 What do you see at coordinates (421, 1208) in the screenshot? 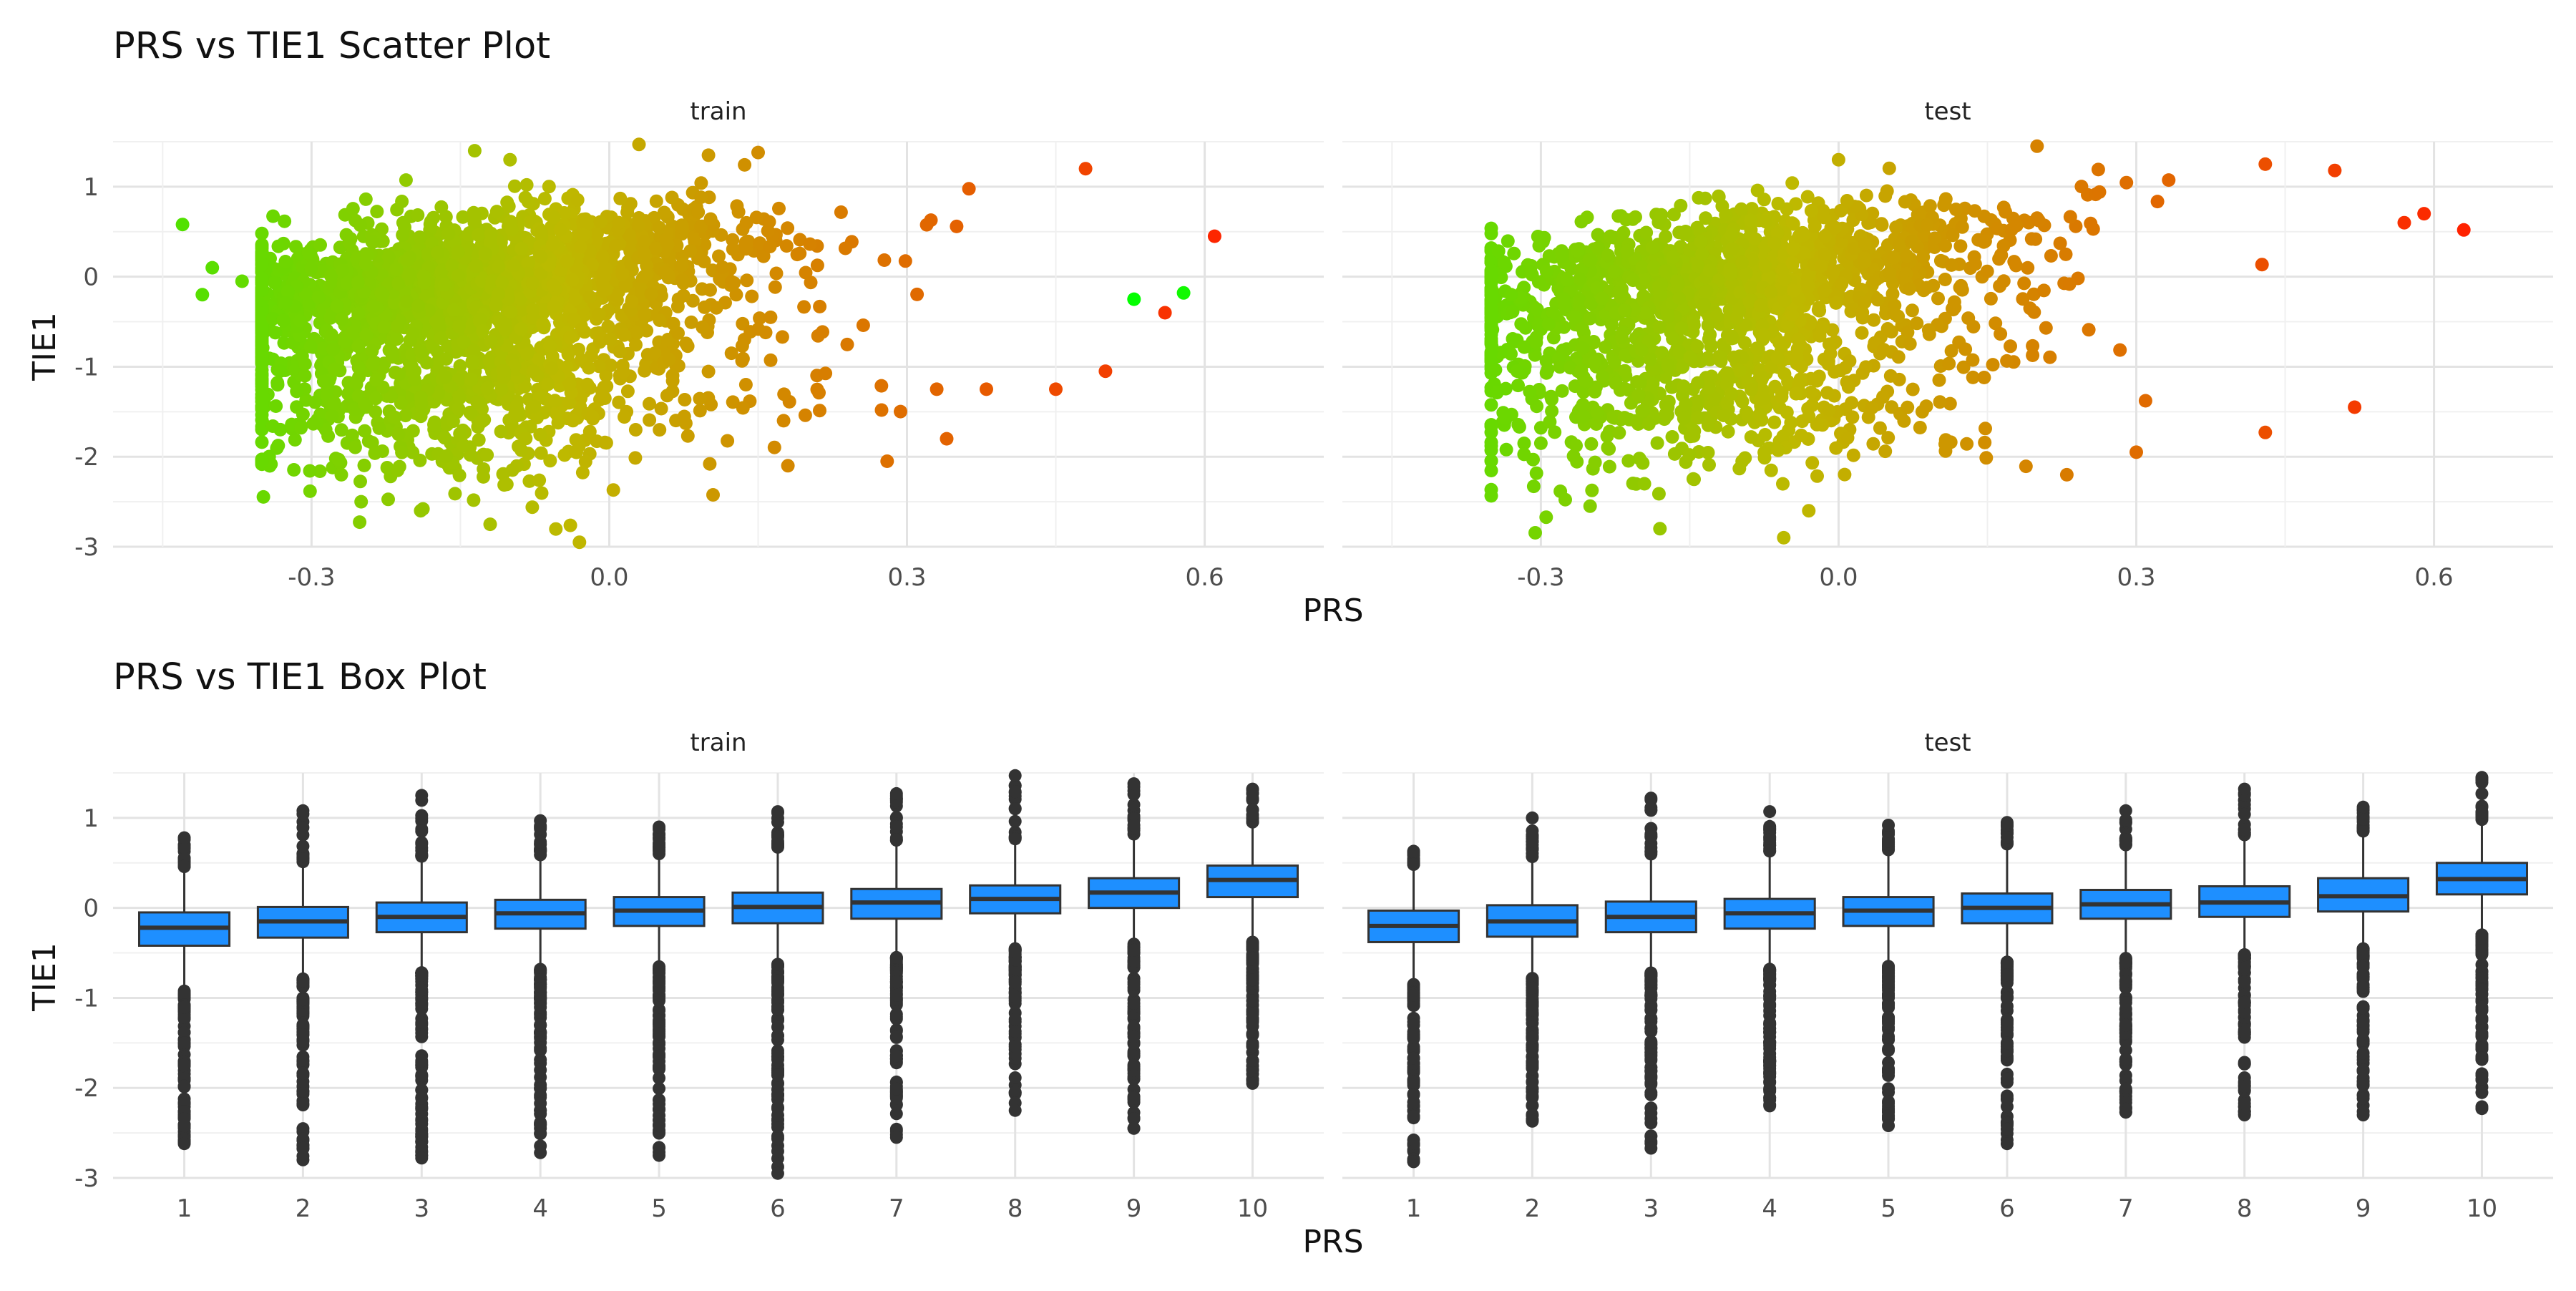
I see `box-train-x-tick-label: 3` at bounding box center [421, 1208].